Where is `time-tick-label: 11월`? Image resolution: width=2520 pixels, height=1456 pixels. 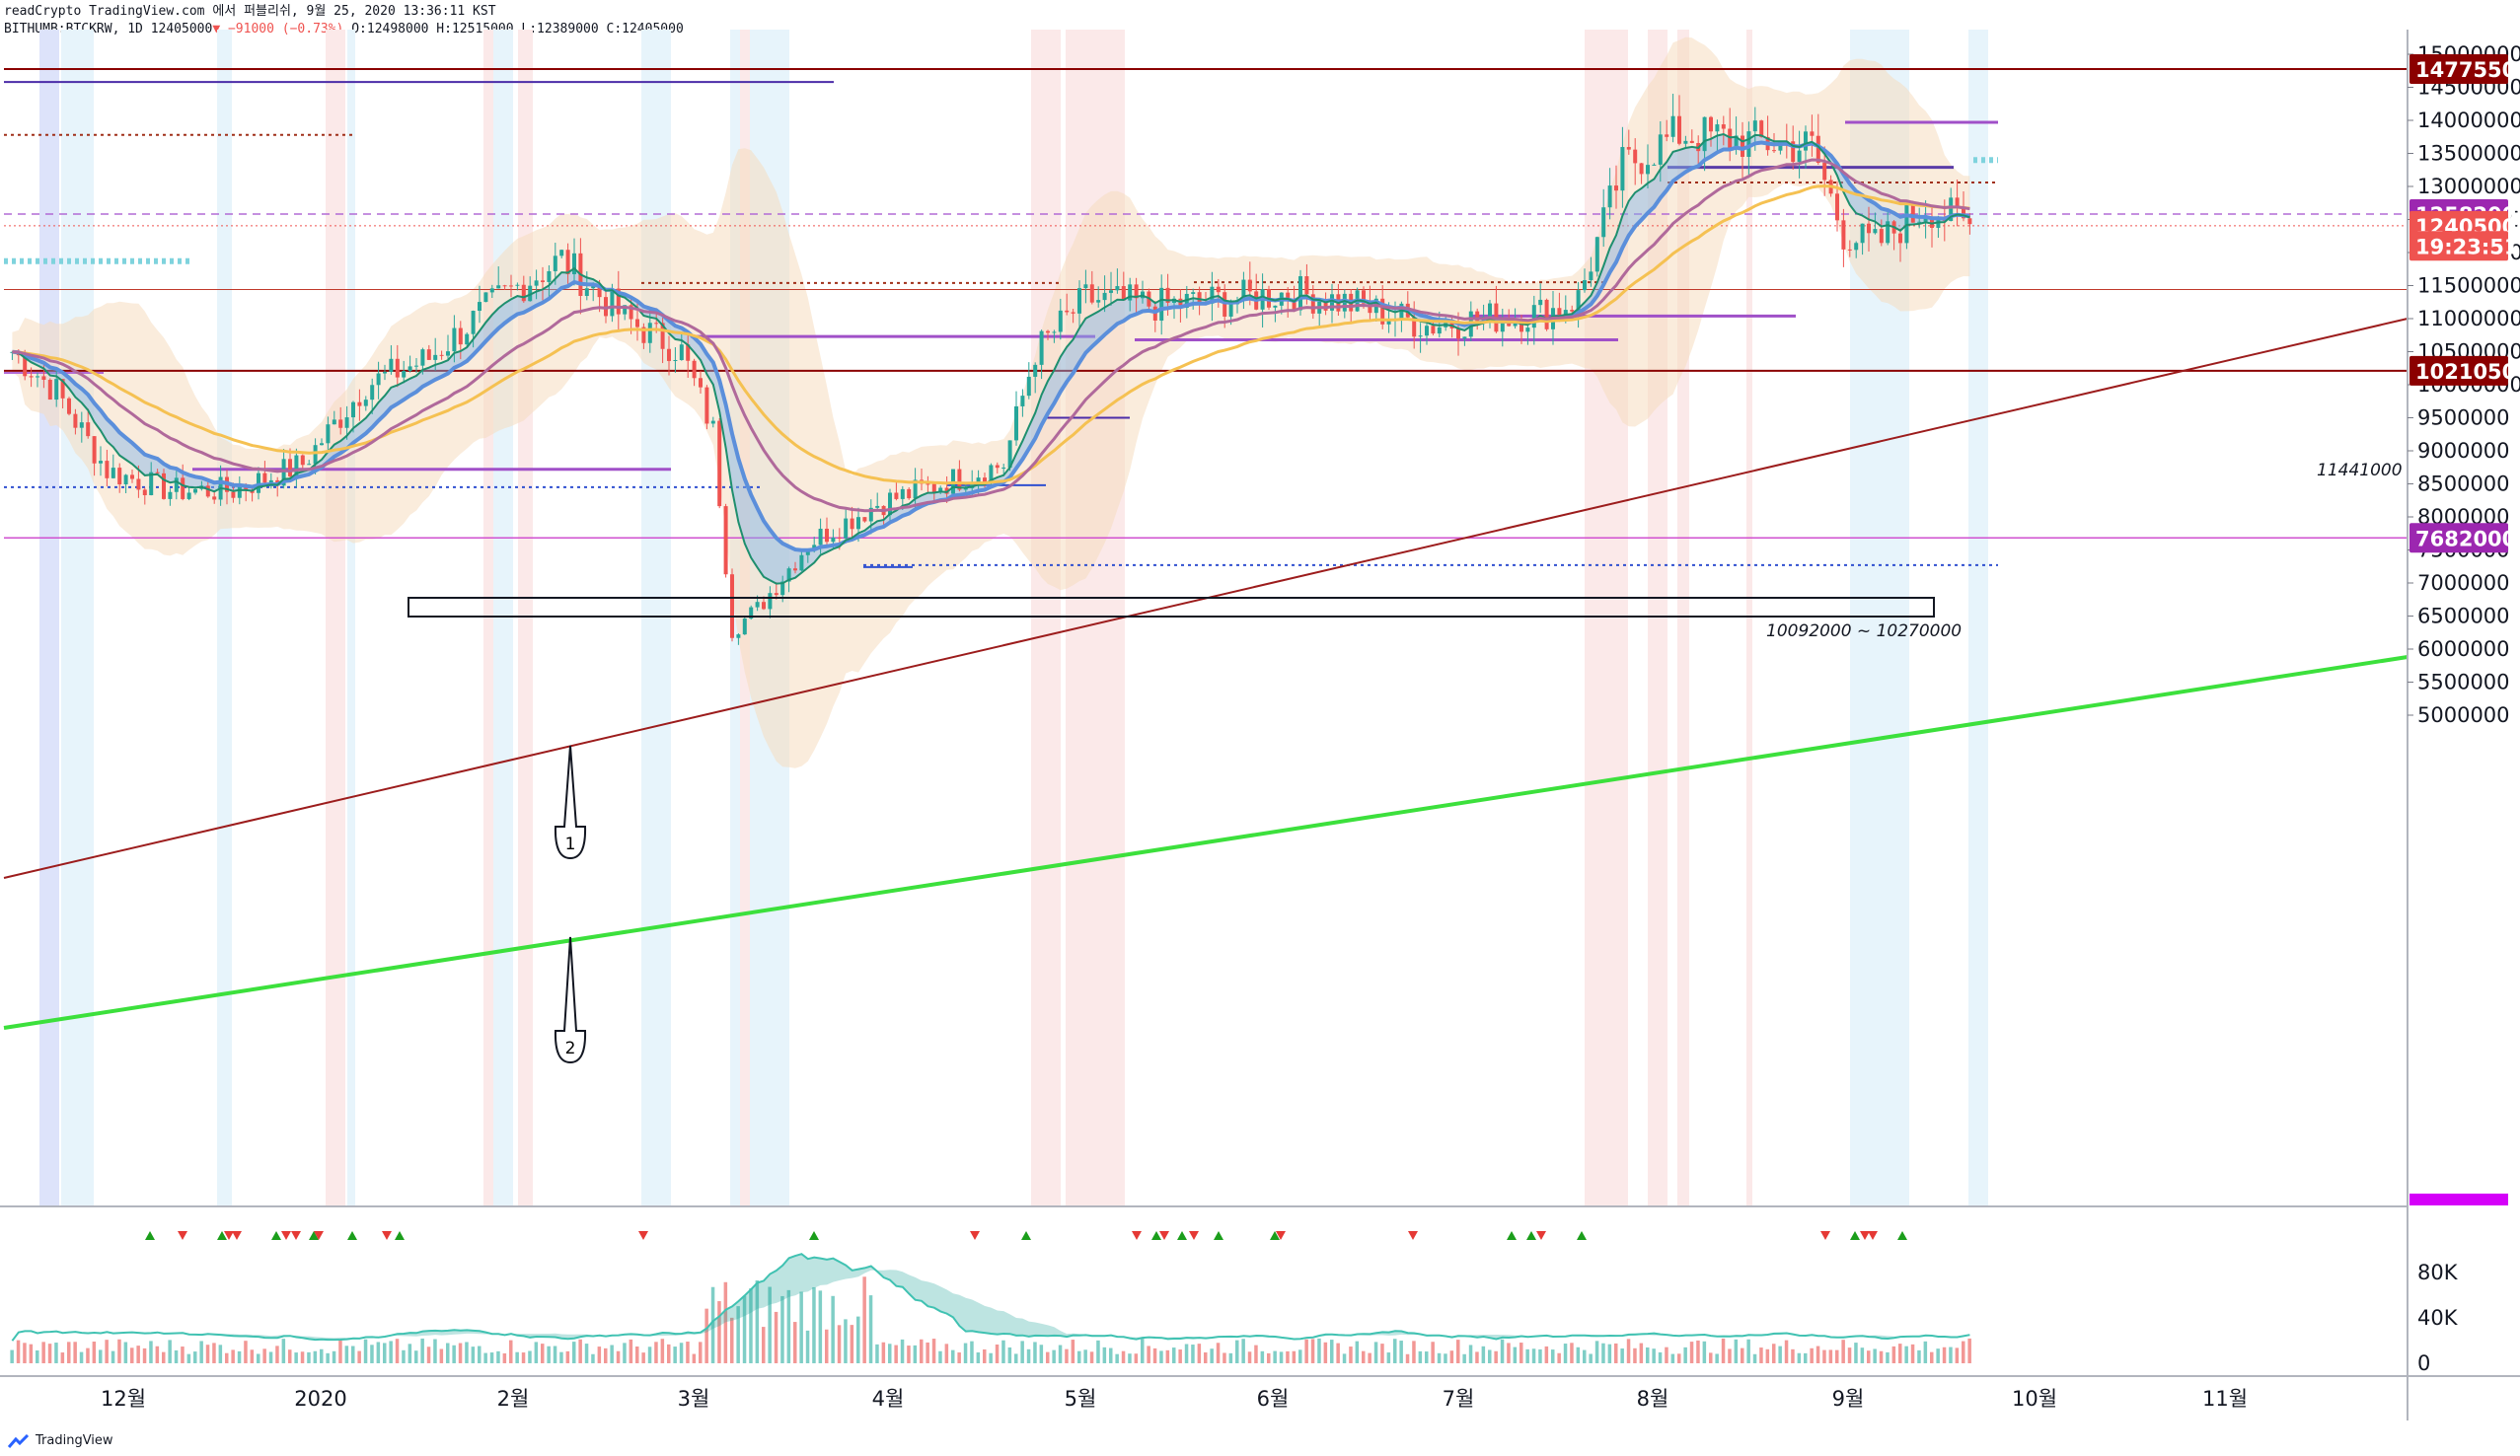 time-tick-label: 11월 is located at coordinates (2225, 1399).